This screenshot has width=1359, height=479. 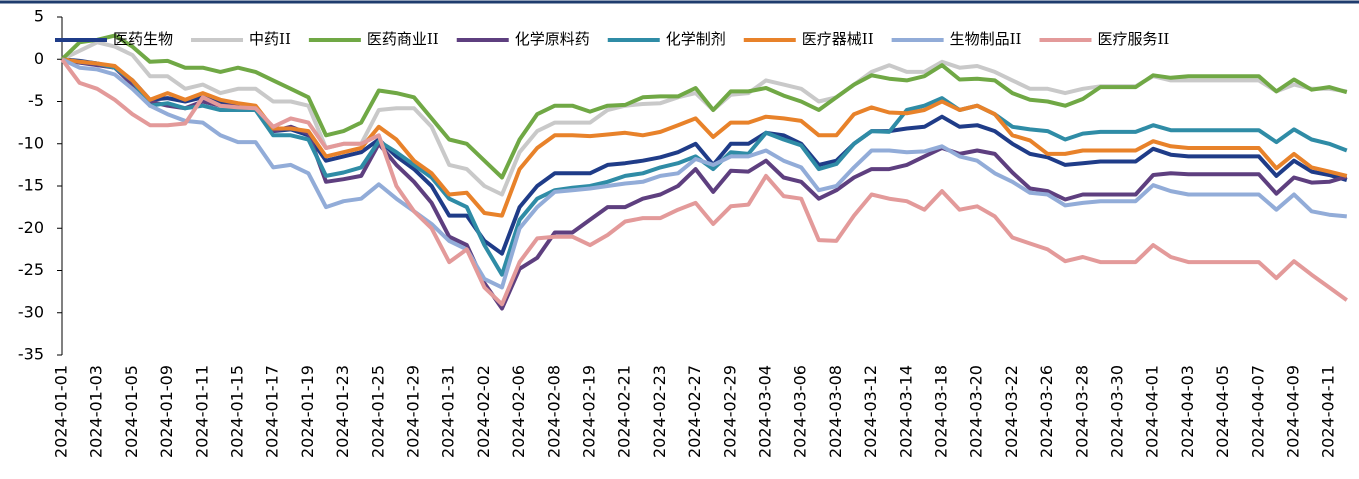 I want to click on x-tick-label: 2024-02-06, so click(x=518, y=411).